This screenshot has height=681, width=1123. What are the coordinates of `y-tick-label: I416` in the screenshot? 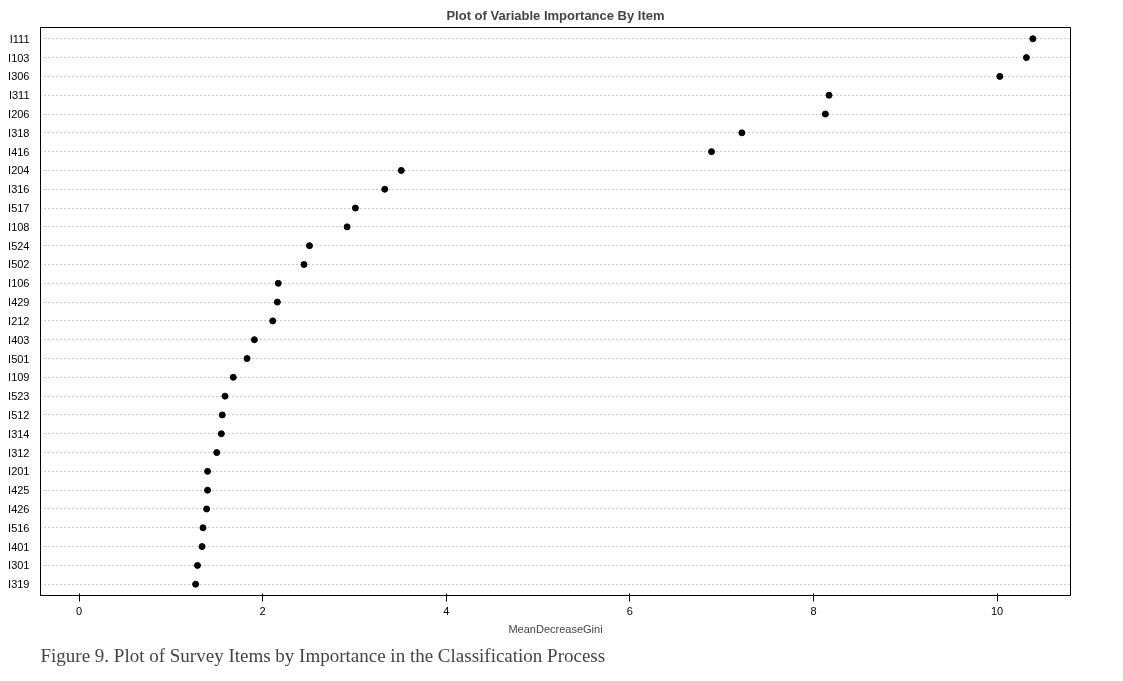 It's located at (19, 151).